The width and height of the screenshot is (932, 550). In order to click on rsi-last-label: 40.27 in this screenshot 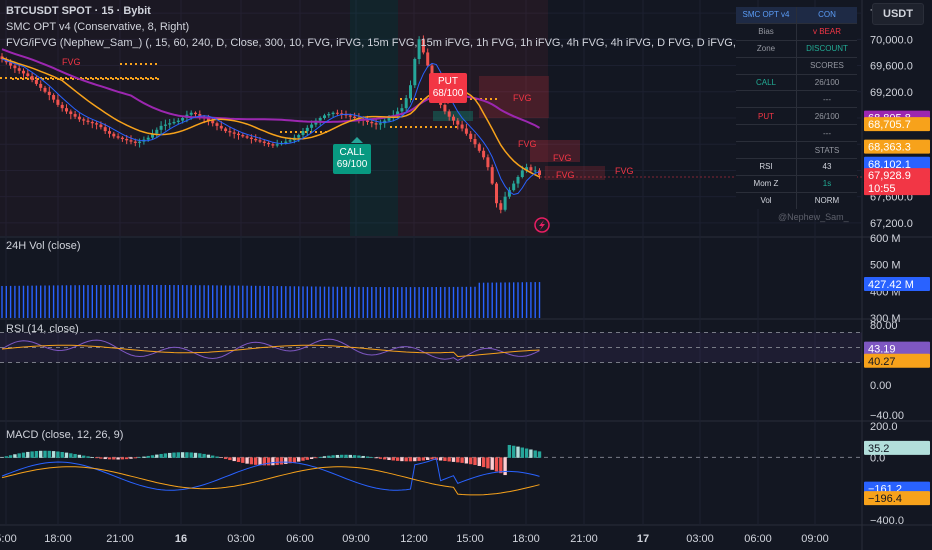, I will do `click(882, 362)`.